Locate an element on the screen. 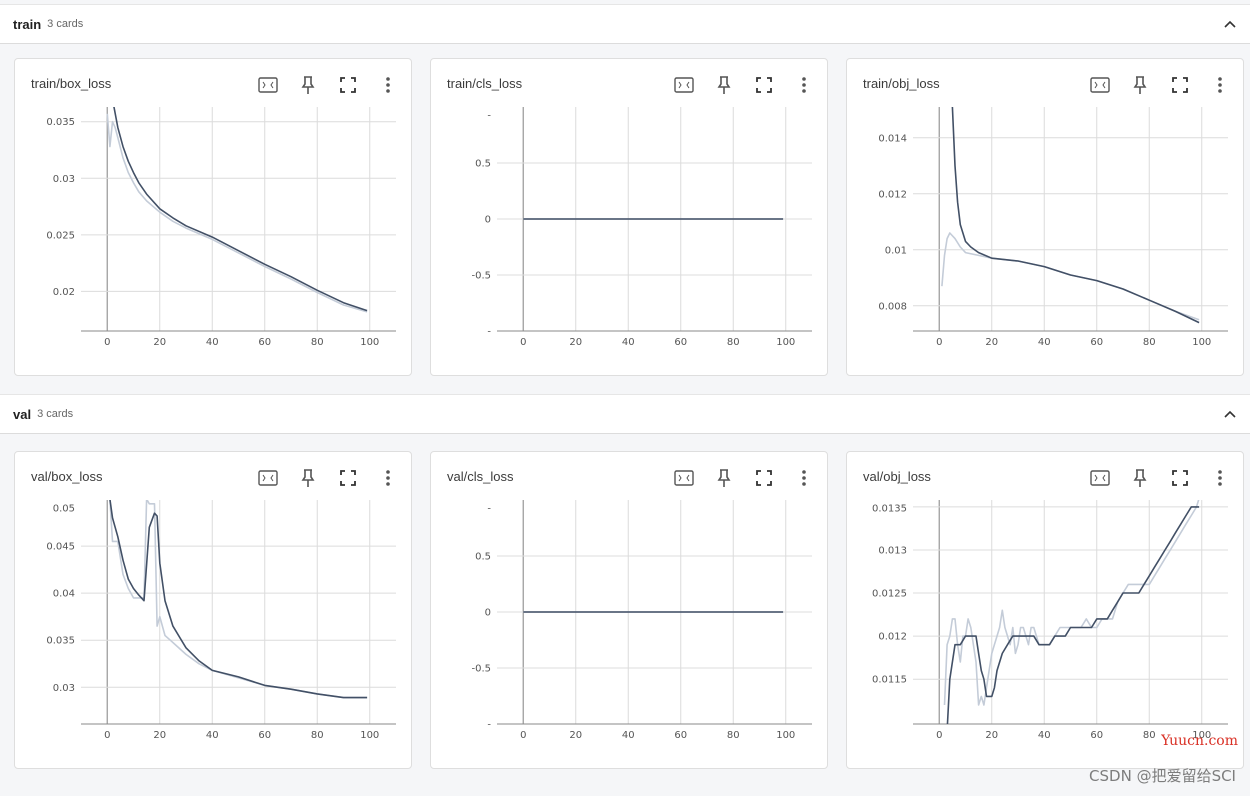 The image size is (1250, 796). y-tick-label: 0.014 is located at coordinates (892, 138).